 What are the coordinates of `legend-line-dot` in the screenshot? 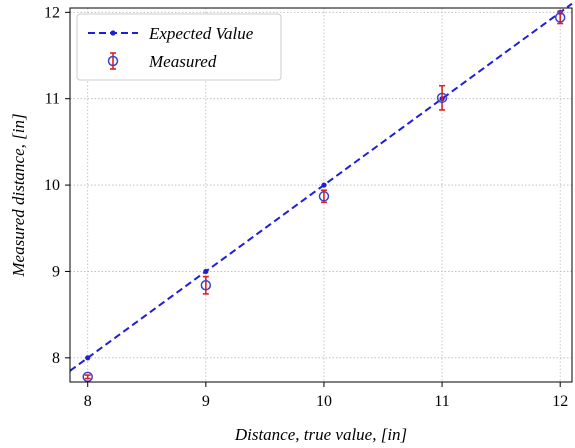 It's located at (113, 33).